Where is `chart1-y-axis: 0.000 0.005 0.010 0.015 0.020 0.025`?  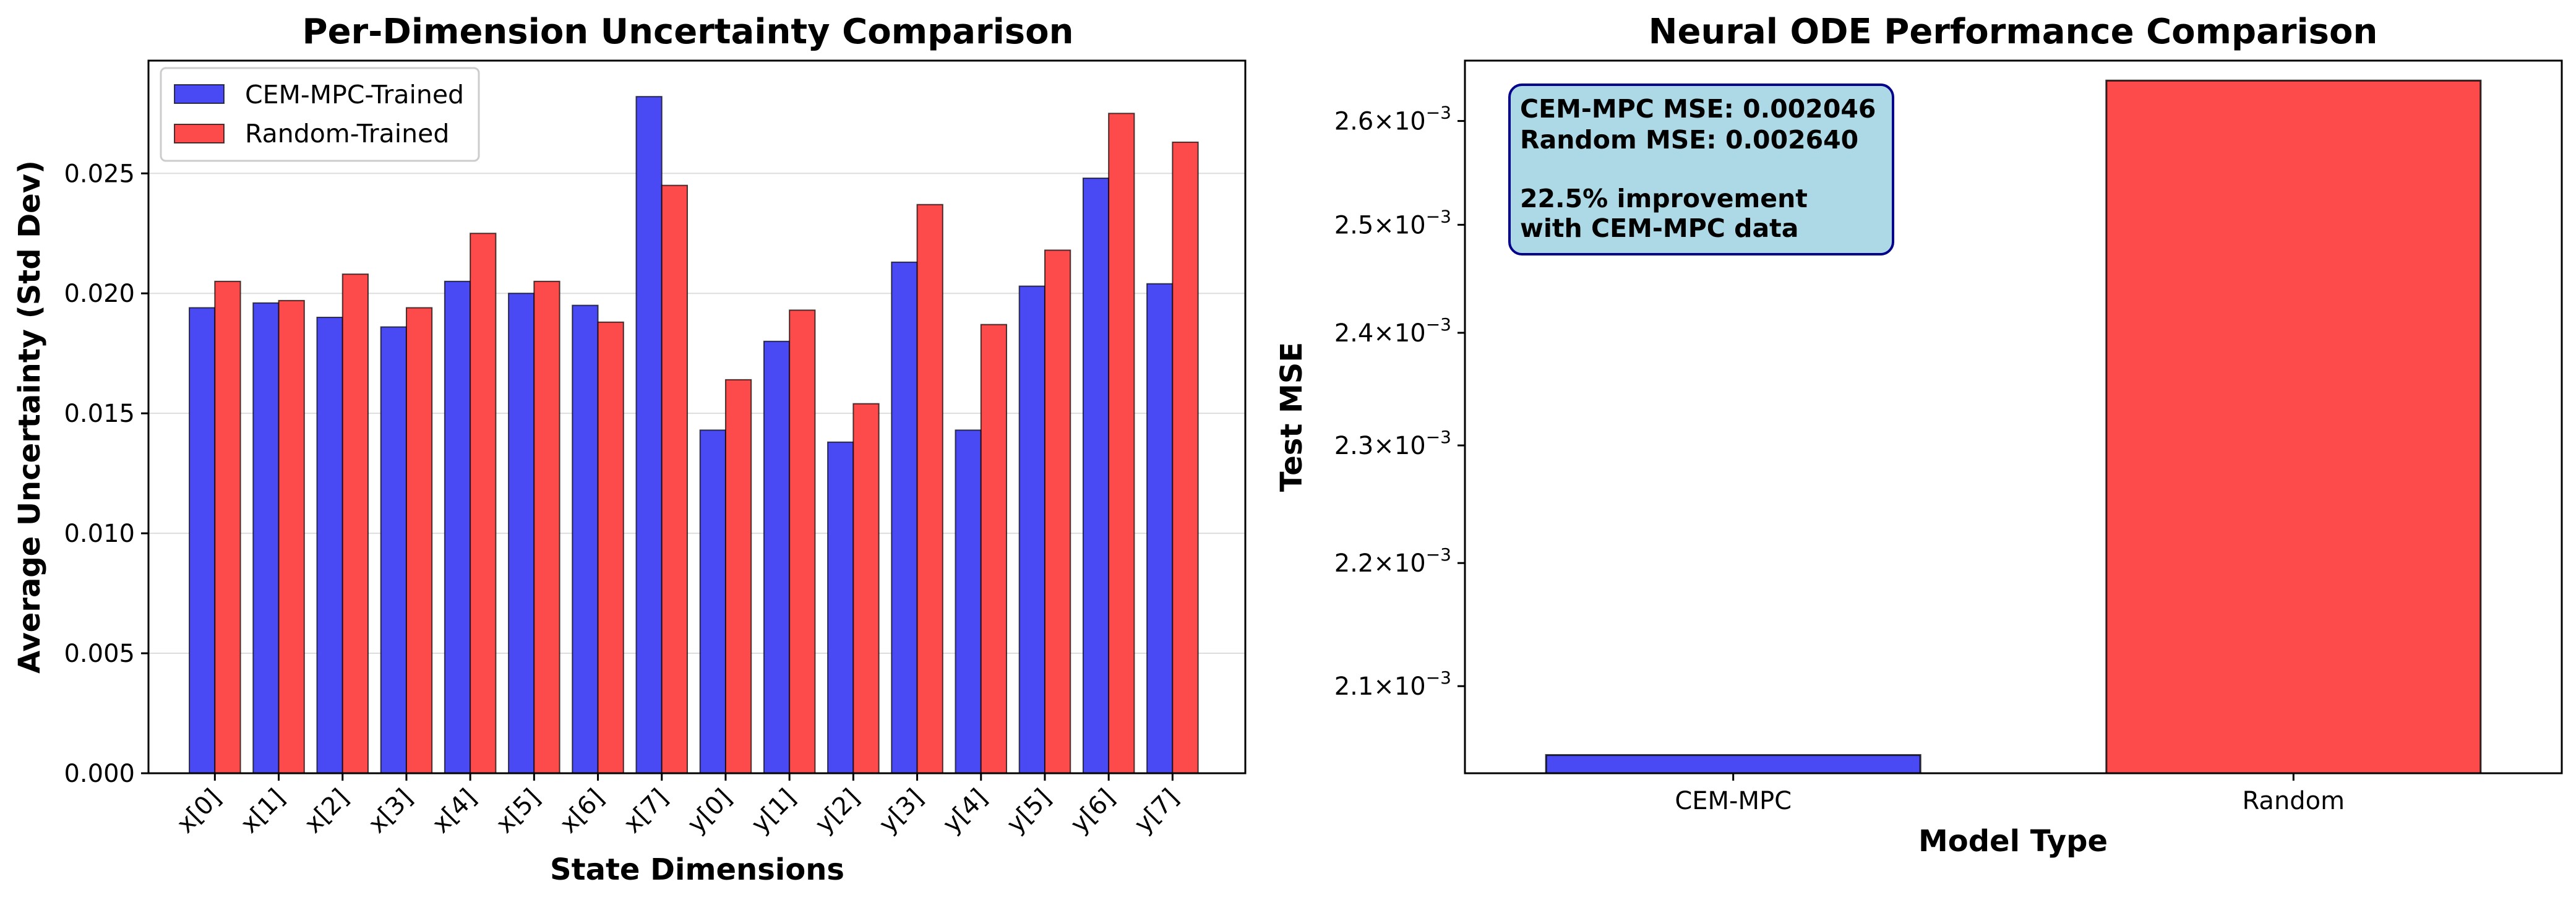 chart1-y-axis: 0.000 0.005 0.010 0.015 0.020 0.025 is located at coordinates (106, 474).